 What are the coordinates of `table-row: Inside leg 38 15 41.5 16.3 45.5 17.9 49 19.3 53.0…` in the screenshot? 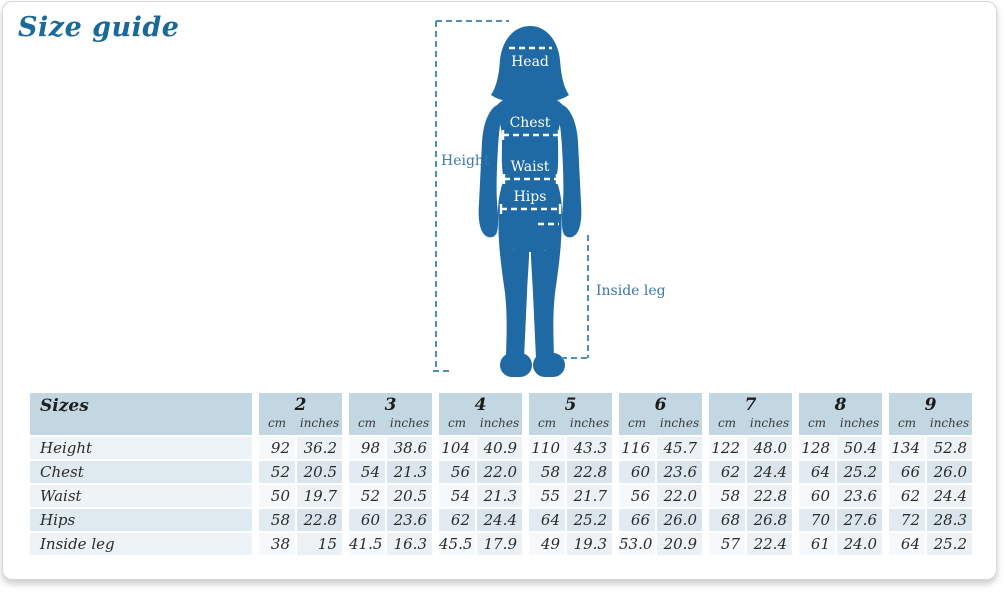 It's located at (501, 544).